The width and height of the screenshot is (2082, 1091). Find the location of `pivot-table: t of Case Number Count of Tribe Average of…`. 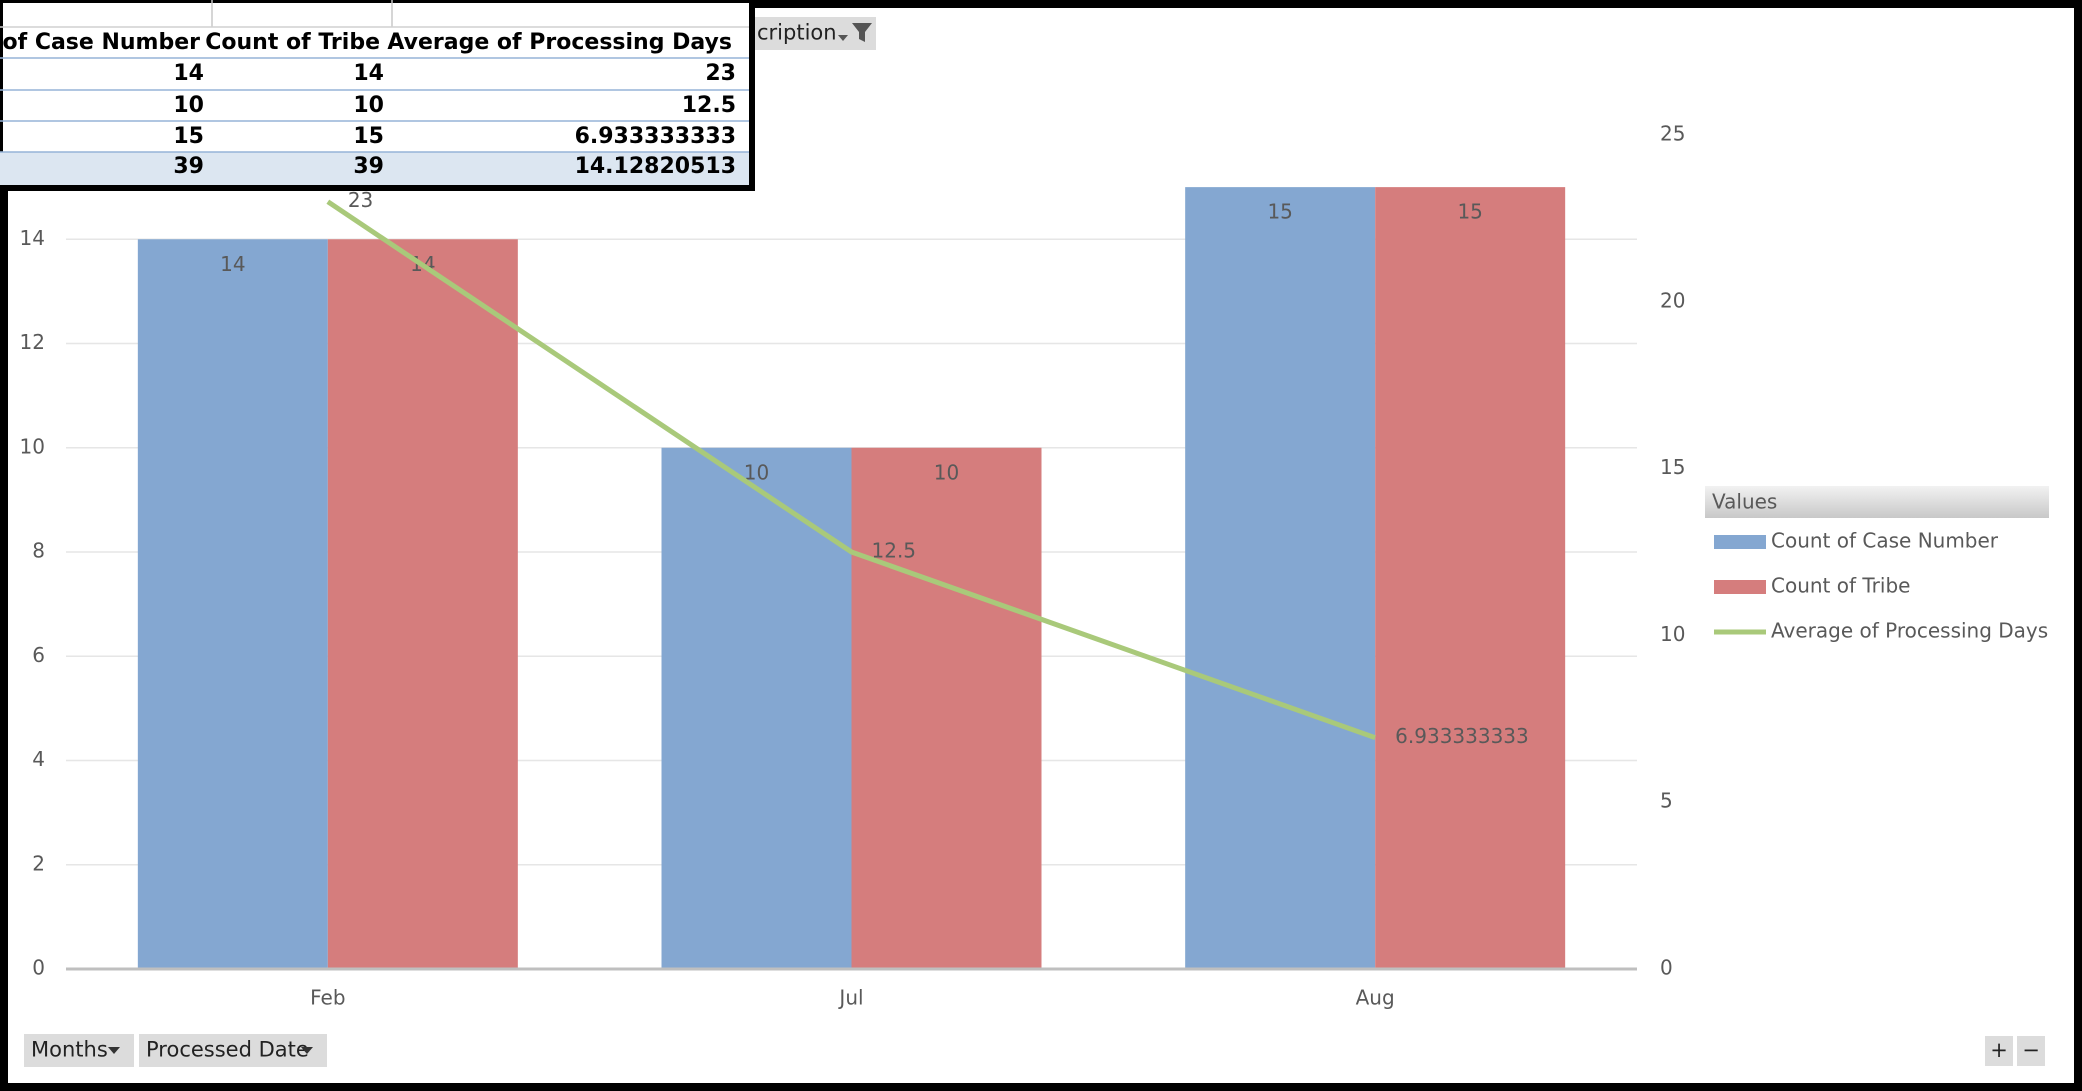

pivot-table: t of Case Number Count of Tribe Average of… is located at coordinates (377, 95).